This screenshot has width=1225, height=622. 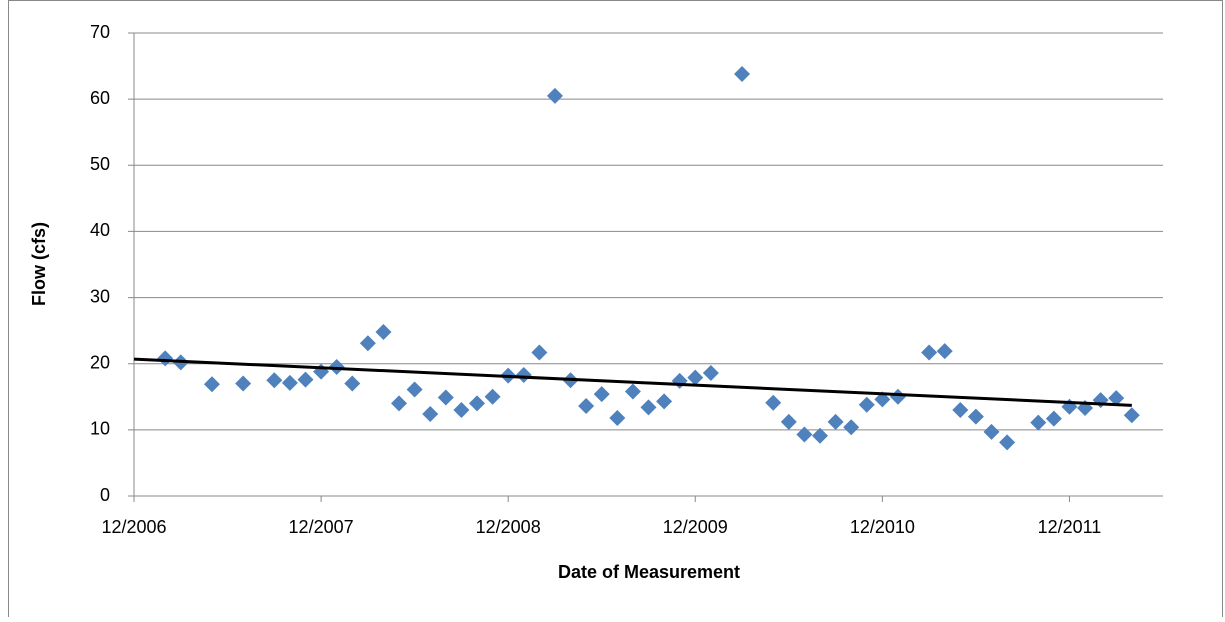 I want to click on y-tick-label: 0, so click(x=105, y=495).